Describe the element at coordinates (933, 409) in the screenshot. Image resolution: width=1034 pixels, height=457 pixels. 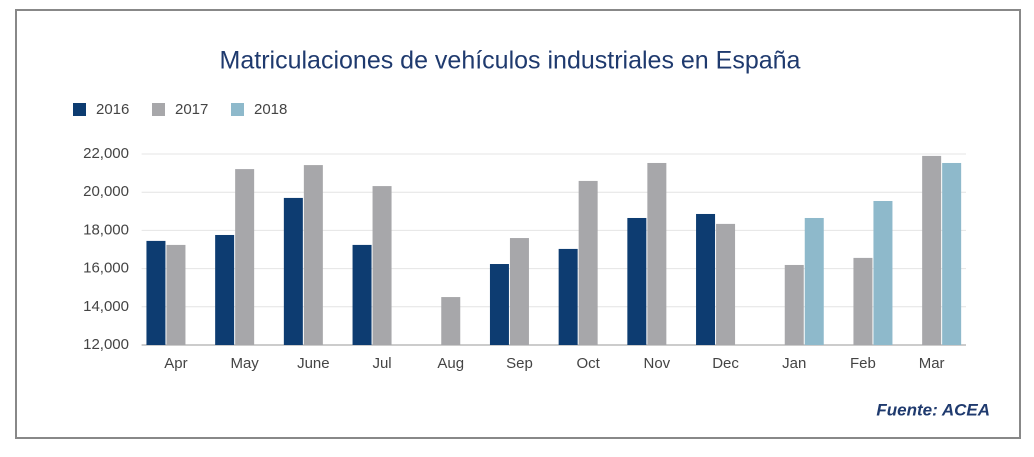
I see `source: Fuente: ACEA` at that location.